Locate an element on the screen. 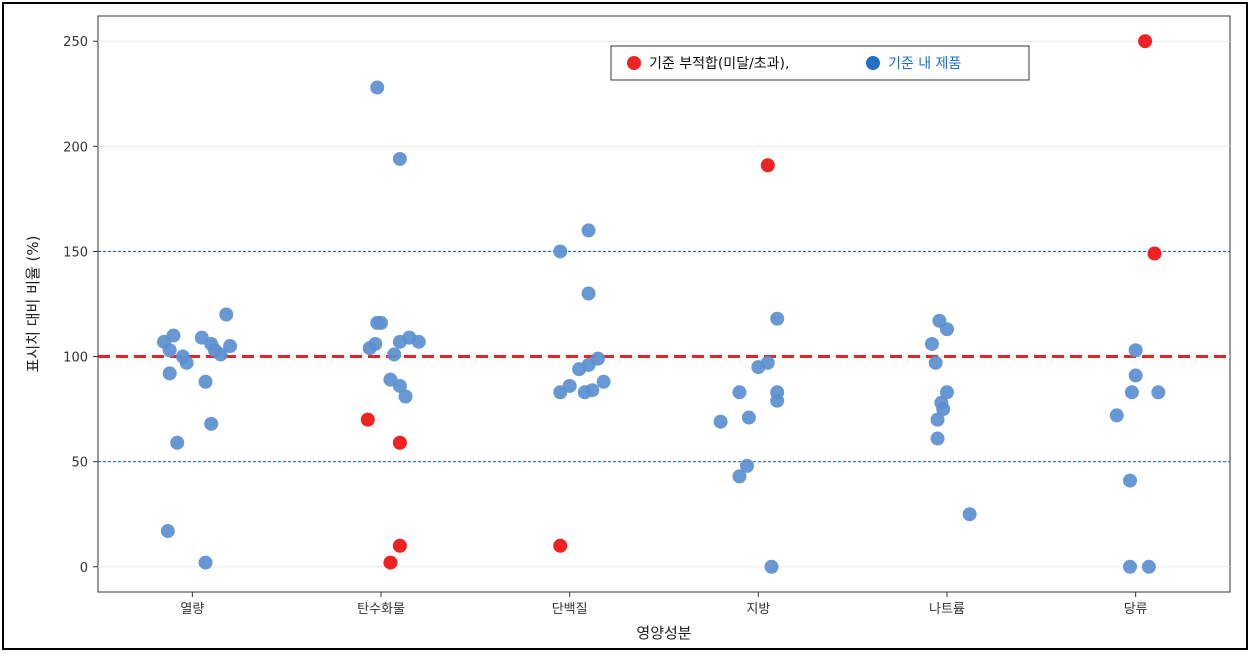 Image resolution: width=1252 pixels, height=654 pixels. legend-box is located at coordinates (820, 63).